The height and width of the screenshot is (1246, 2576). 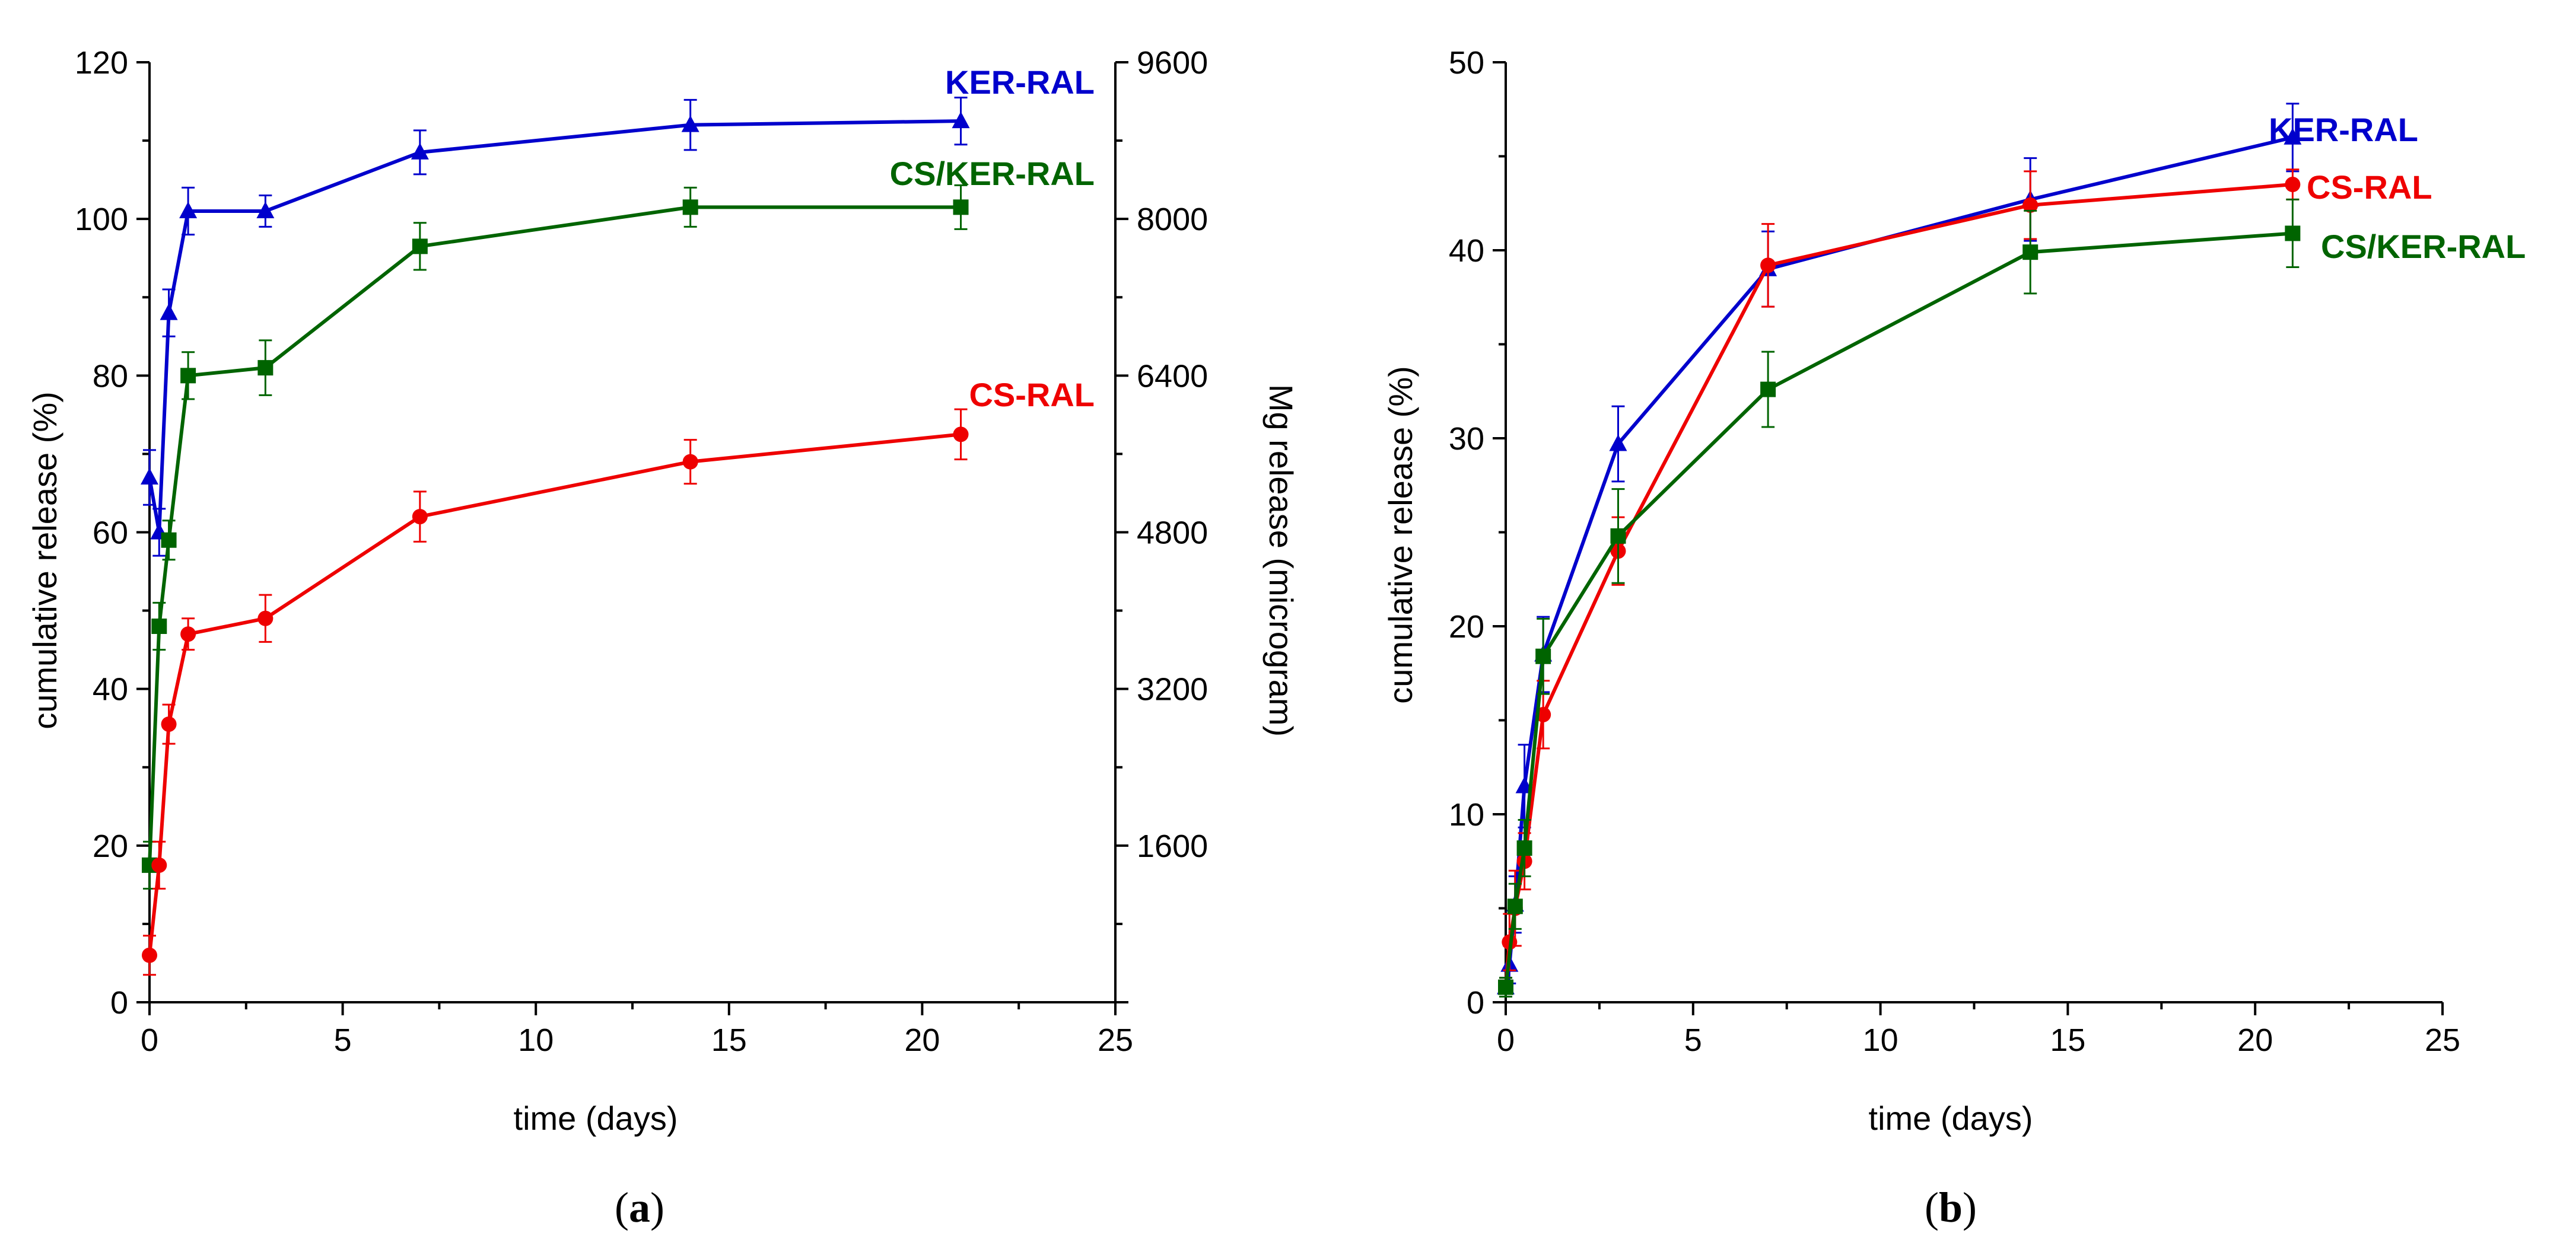 I want to click on chart-a-y2label: Mg release (microgram), so click(x=1281, y=560).